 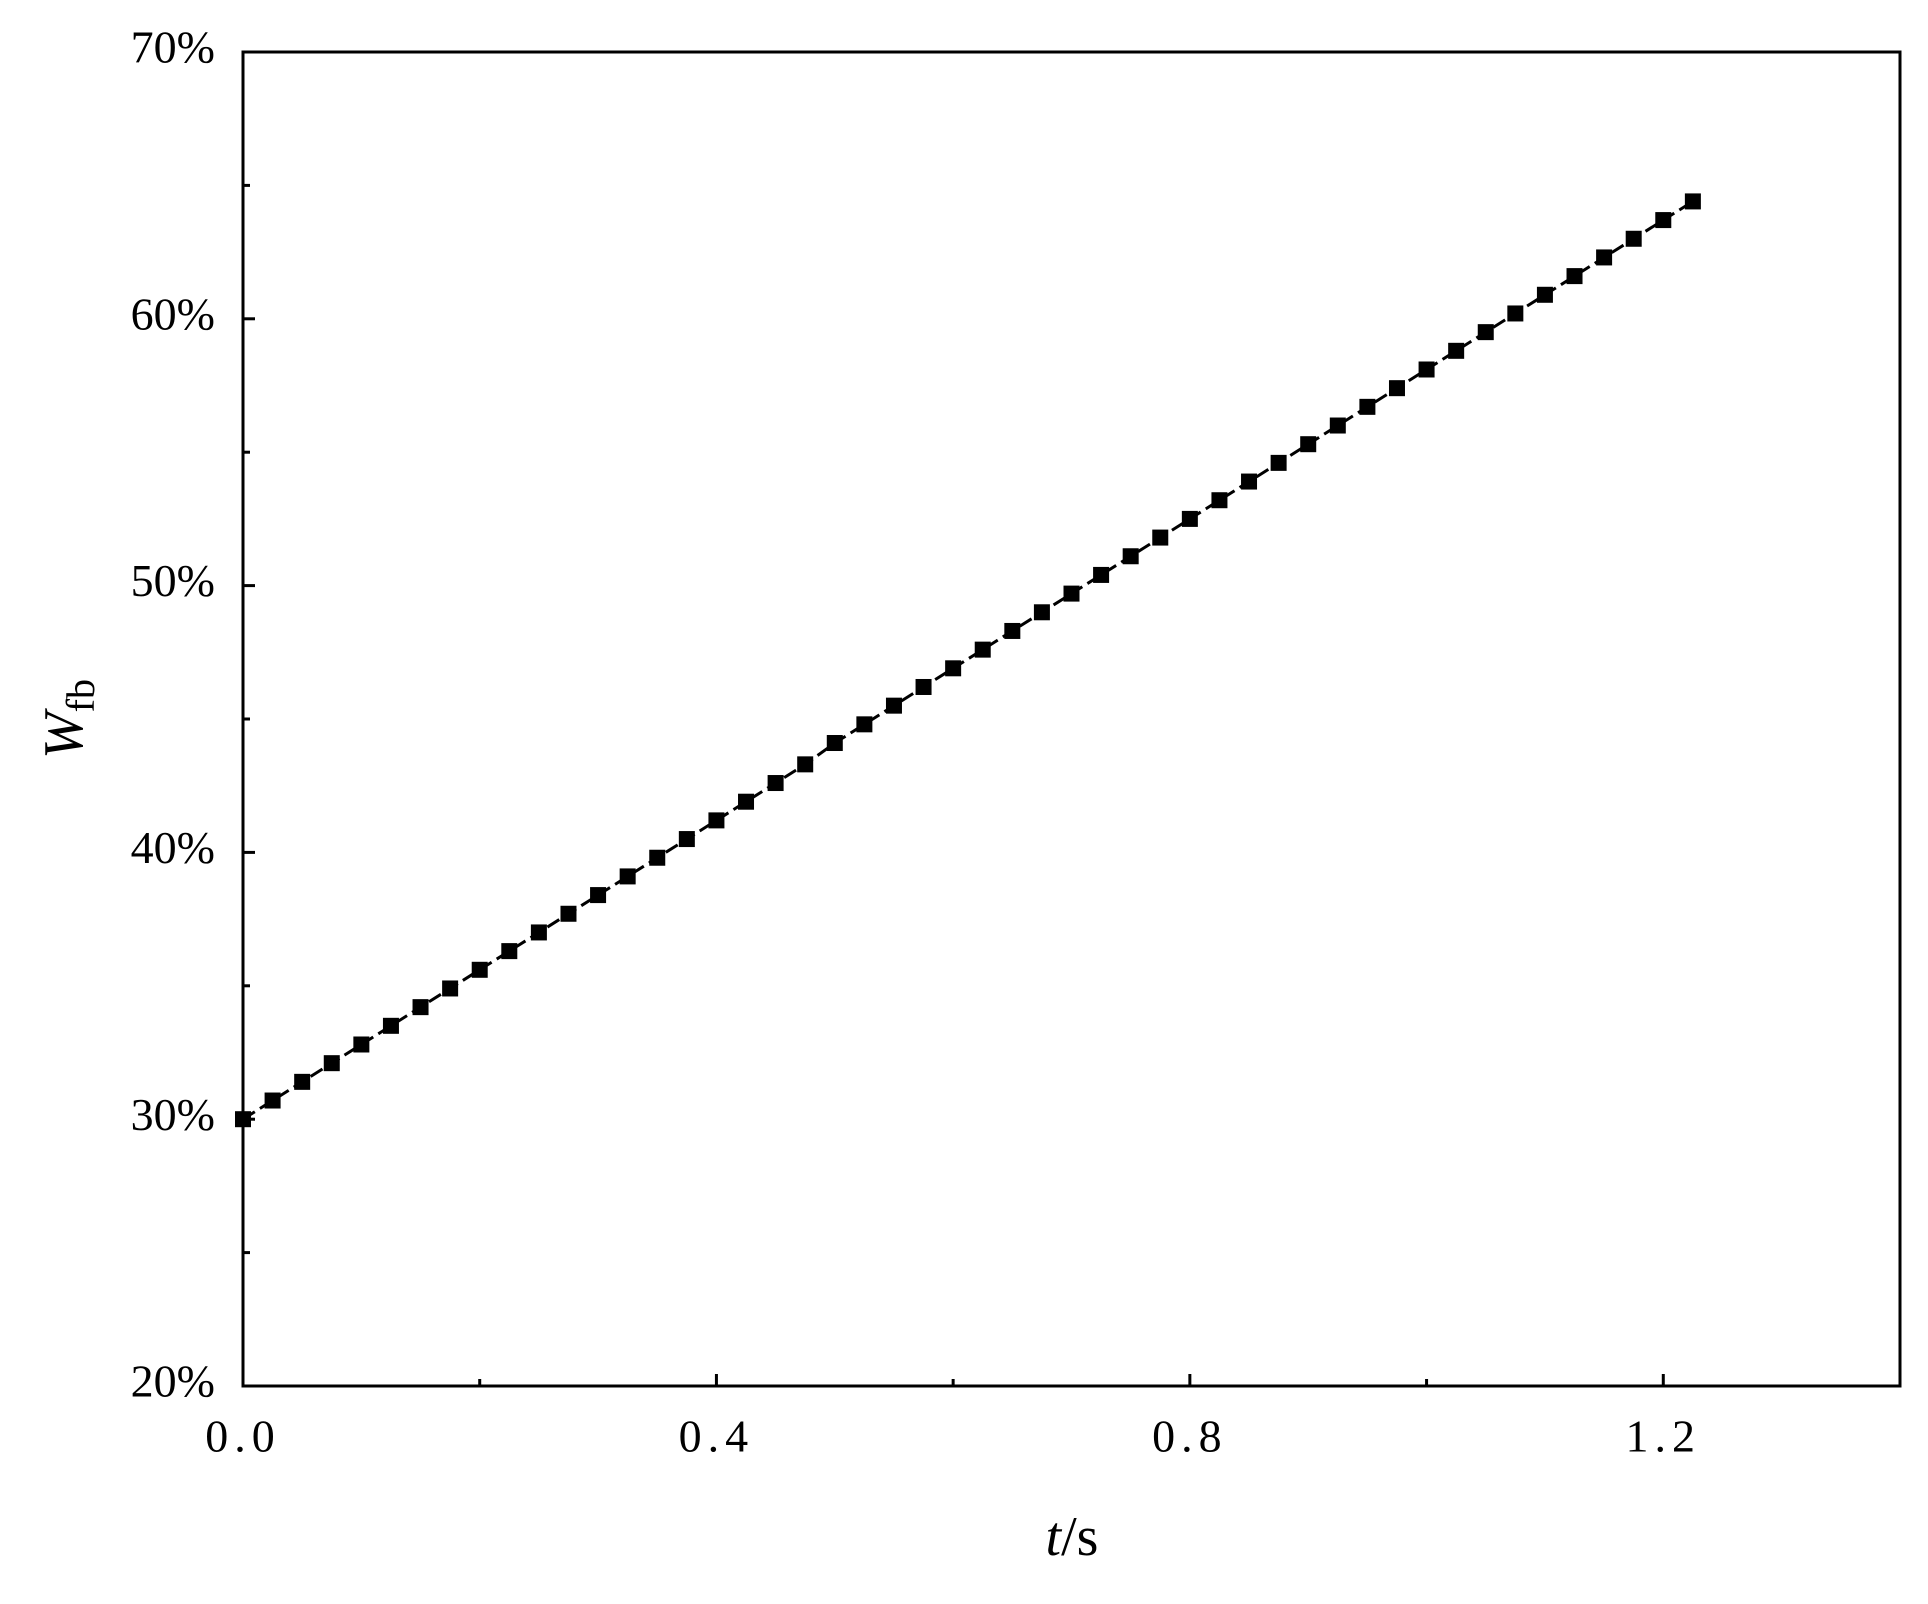 I want to click on x-label-unit: /s, so click(x=1079, y=1537).